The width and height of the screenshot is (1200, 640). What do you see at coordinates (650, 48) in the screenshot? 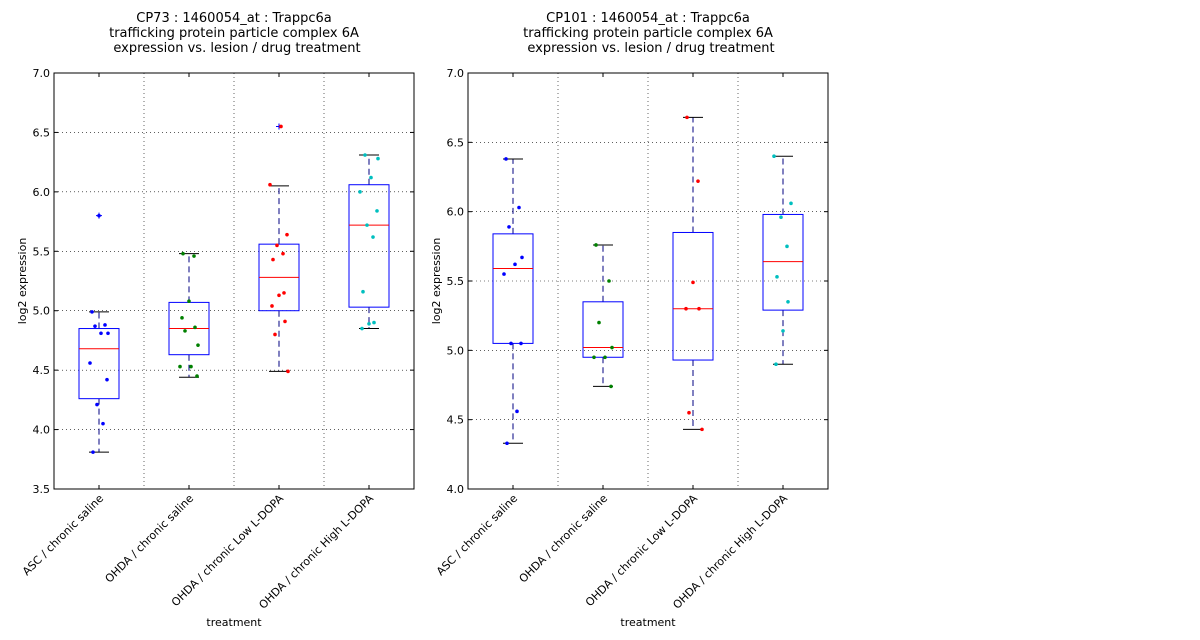
I see `chart2-title-line3: expression vs. lesion / drug treatment` at bounding box center [650, 48].